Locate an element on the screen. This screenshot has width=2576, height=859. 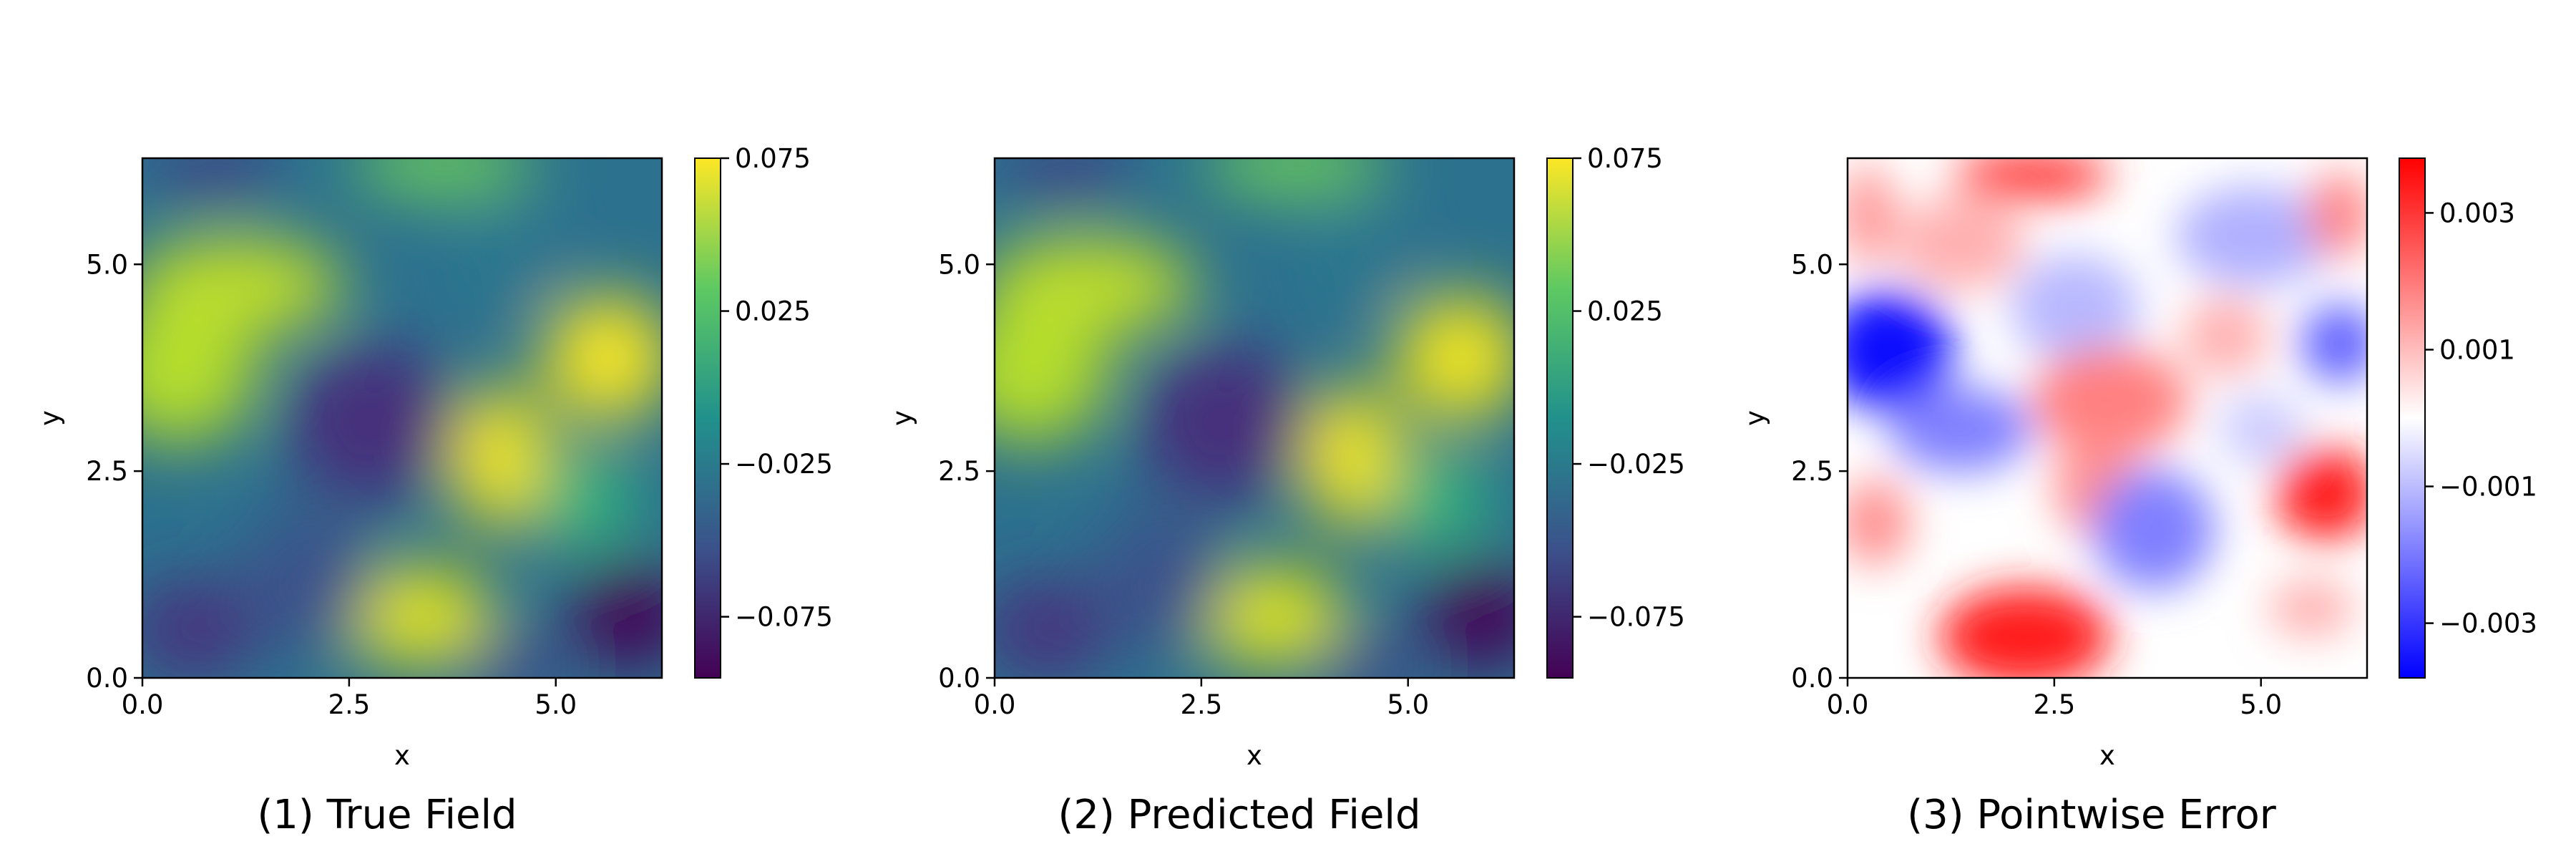
heatmap-true-field is located at coordinates (402, 418).